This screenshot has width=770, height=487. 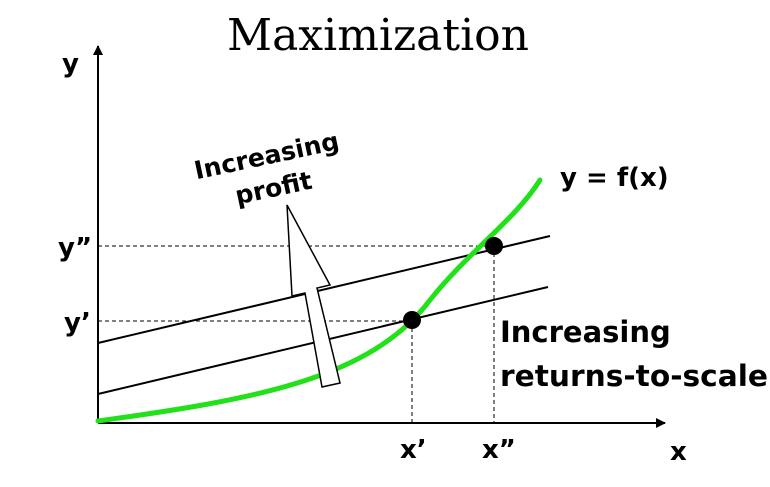 What do you see at coordinates (494, 246) in the screenshot?
I see `point-x-double` at bounding box center [494, 246].